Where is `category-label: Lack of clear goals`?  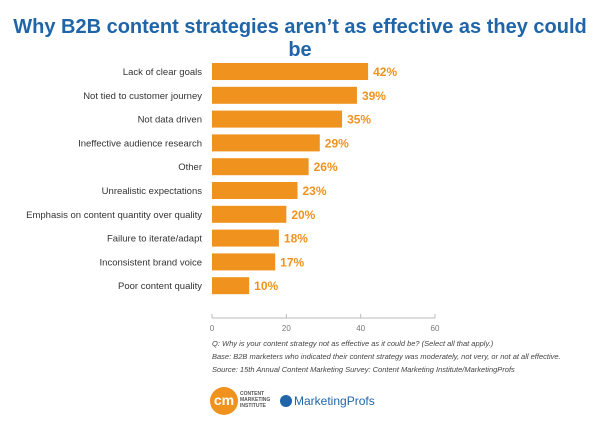
category-label: Lack of clear goals is located at coordinates (162, 72).